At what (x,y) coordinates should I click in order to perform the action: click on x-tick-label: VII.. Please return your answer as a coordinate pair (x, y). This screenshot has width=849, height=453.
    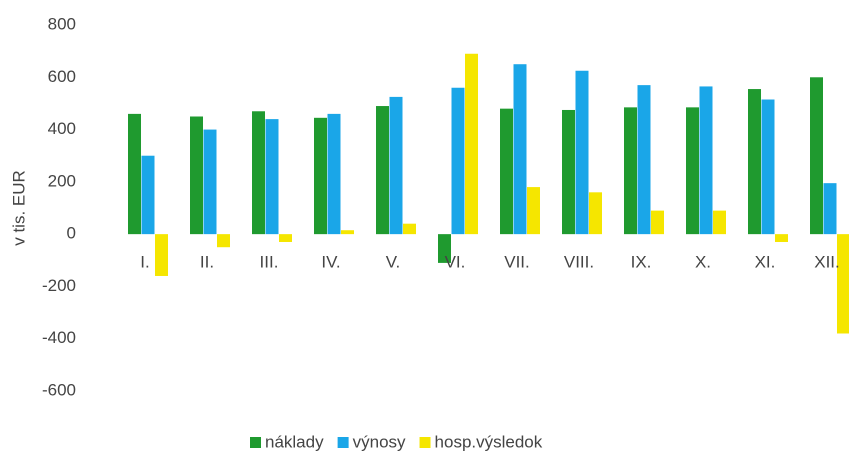
    Looking at the image, I should click on (517, 261).